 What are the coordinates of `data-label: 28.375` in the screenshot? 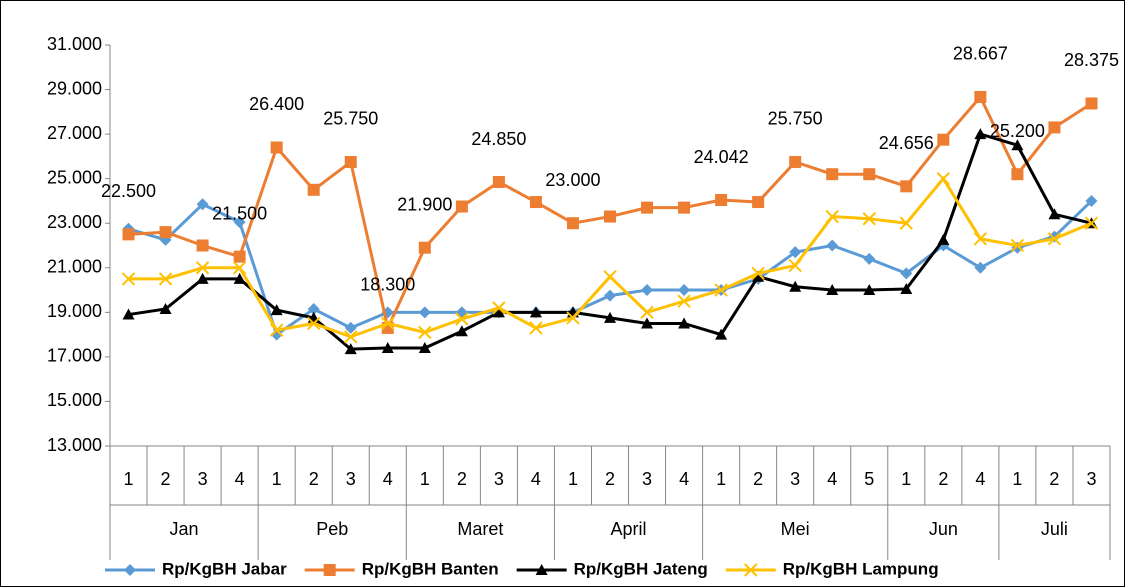 It's located at (1091, 60).